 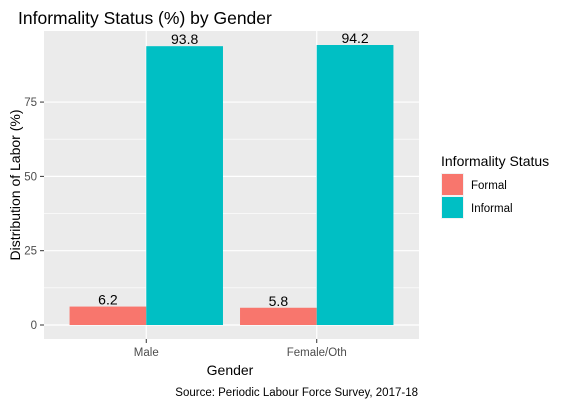 I want to click on legend: Informality Status Formal Informal, so click(x=495, y=186).